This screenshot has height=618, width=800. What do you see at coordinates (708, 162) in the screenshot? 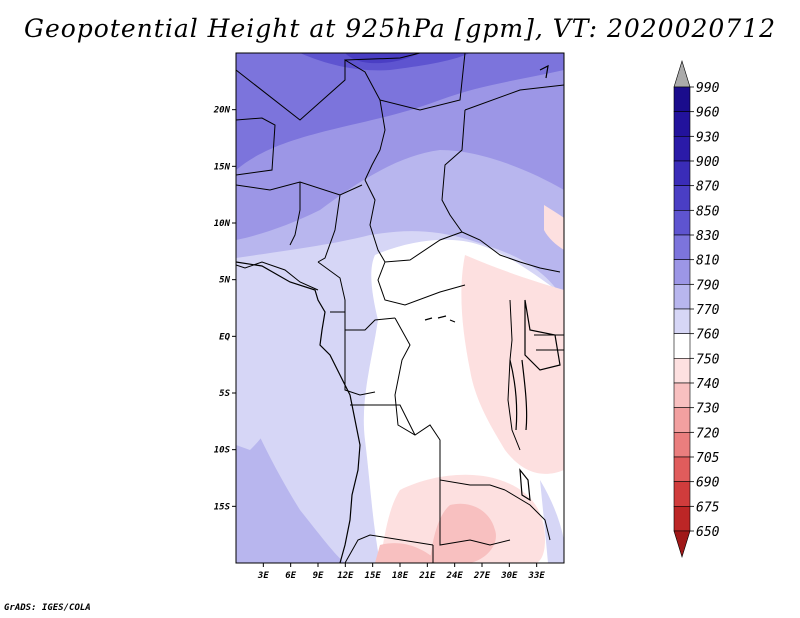
I see `colorbar-label: 900` at bounding box center [708, 162].